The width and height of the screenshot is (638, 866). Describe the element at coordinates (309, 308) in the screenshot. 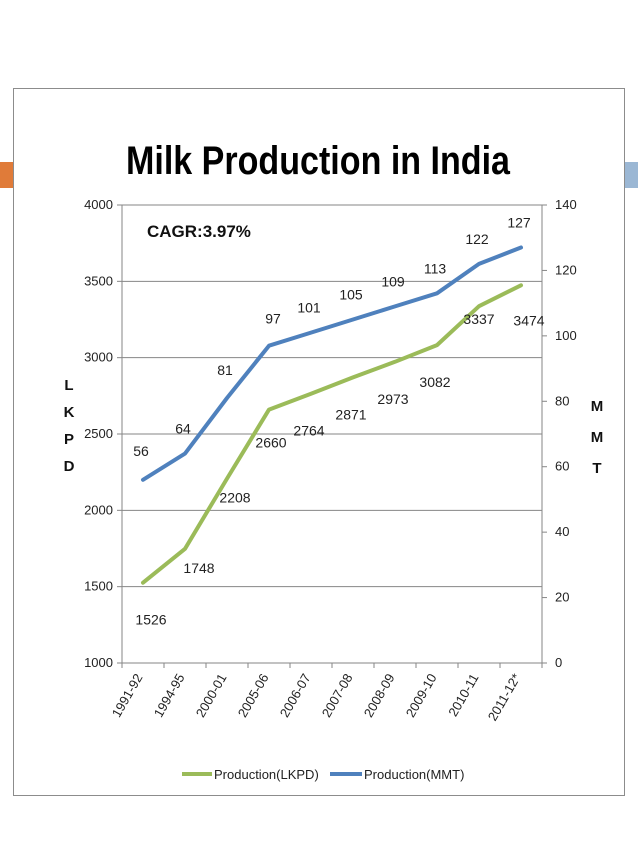

I see `data-label-mmt: 101` at that location.